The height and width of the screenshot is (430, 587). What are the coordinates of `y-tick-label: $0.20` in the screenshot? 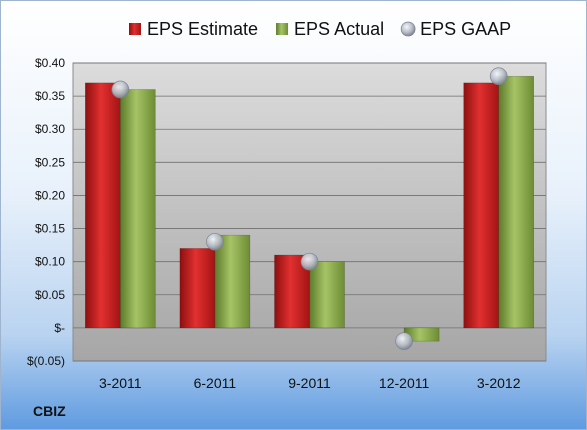 It's located at (50, 195).